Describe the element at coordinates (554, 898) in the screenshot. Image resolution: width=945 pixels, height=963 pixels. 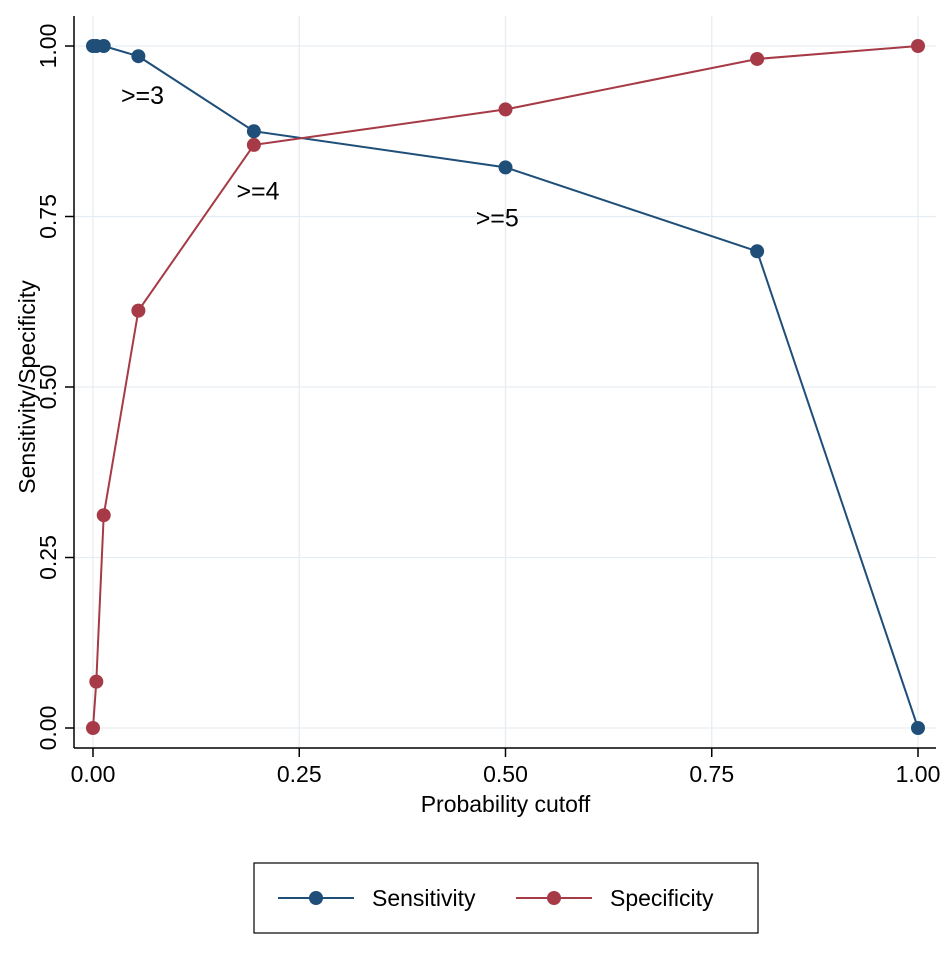
I see `legend-marker-specificity` at that location.